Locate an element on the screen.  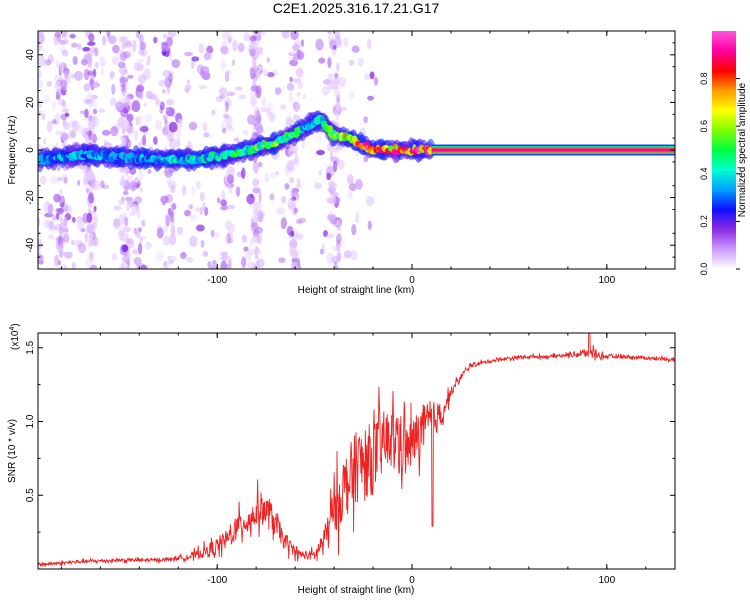
y-tick-label: 20 is located at coordinates (30, 102).